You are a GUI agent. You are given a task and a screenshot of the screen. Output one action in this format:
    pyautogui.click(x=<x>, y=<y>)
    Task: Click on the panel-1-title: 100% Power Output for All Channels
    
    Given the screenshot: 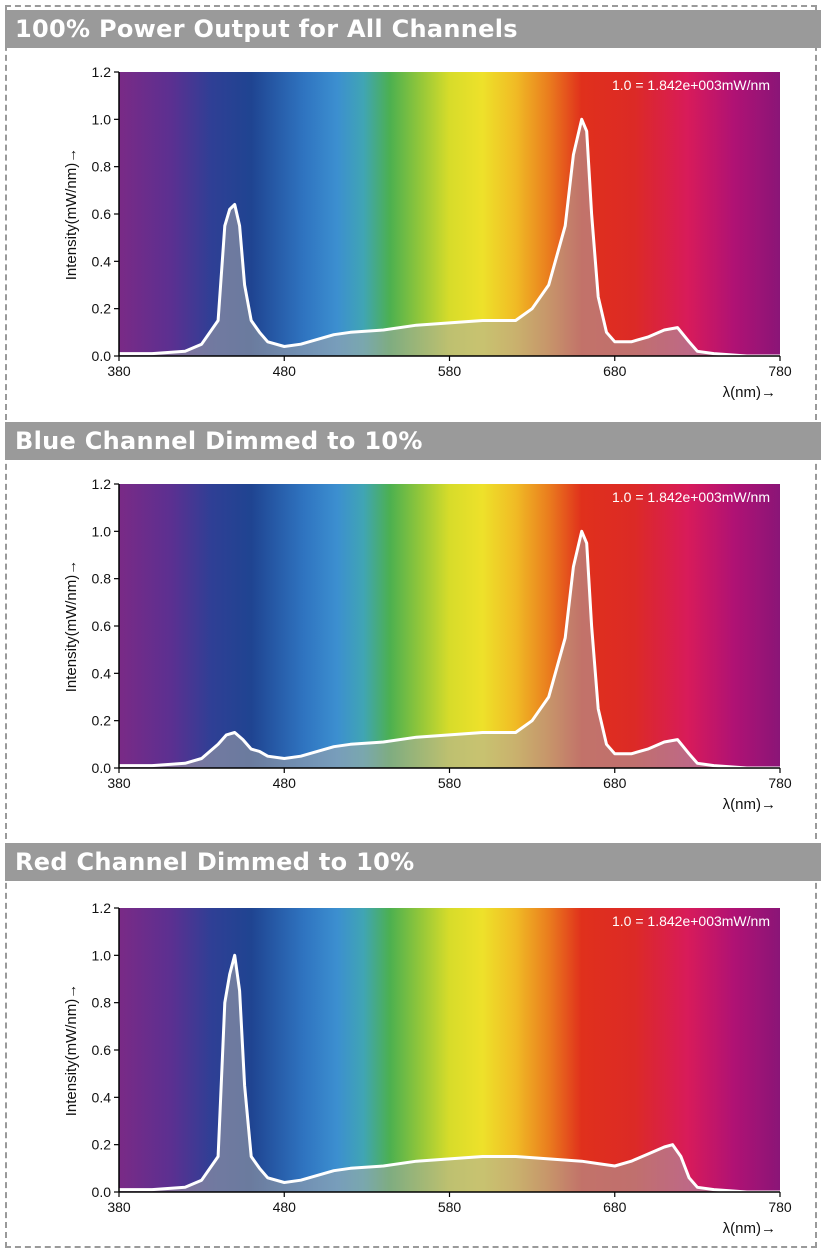 What is the action you would take?
    pyautogui.click(x=413, y=29)
    